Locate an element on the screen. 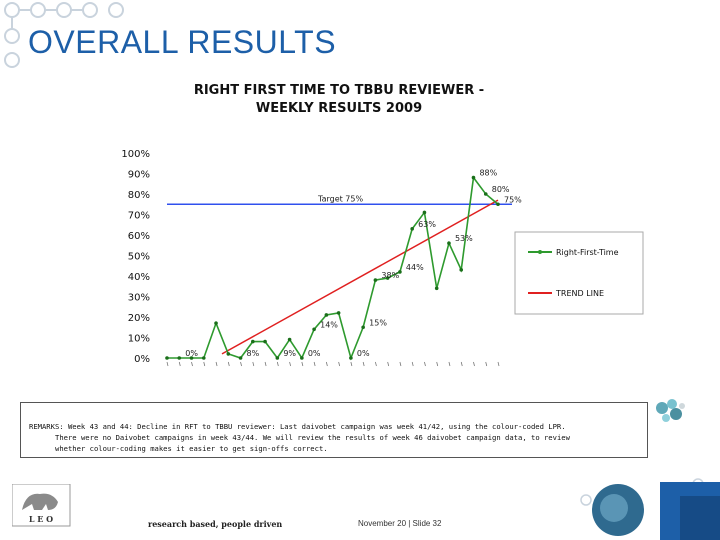  data-label: 9% is located at coordinates (289, 353).